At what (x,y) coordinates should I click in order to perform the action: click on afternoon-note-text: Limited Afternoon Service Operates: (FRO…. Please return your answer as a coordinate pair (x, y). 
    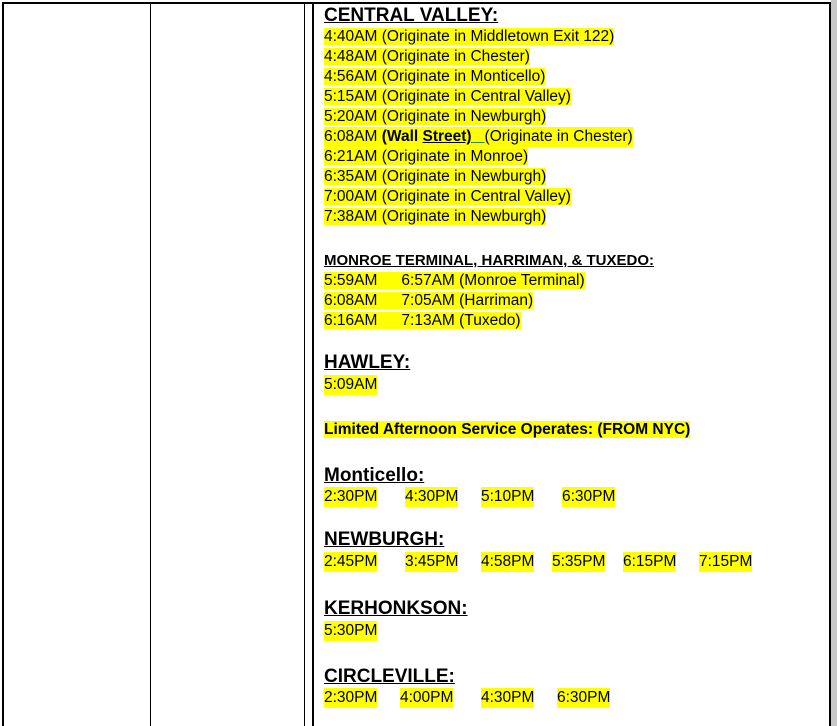
    Looking at the image, I should click on (507, 429).